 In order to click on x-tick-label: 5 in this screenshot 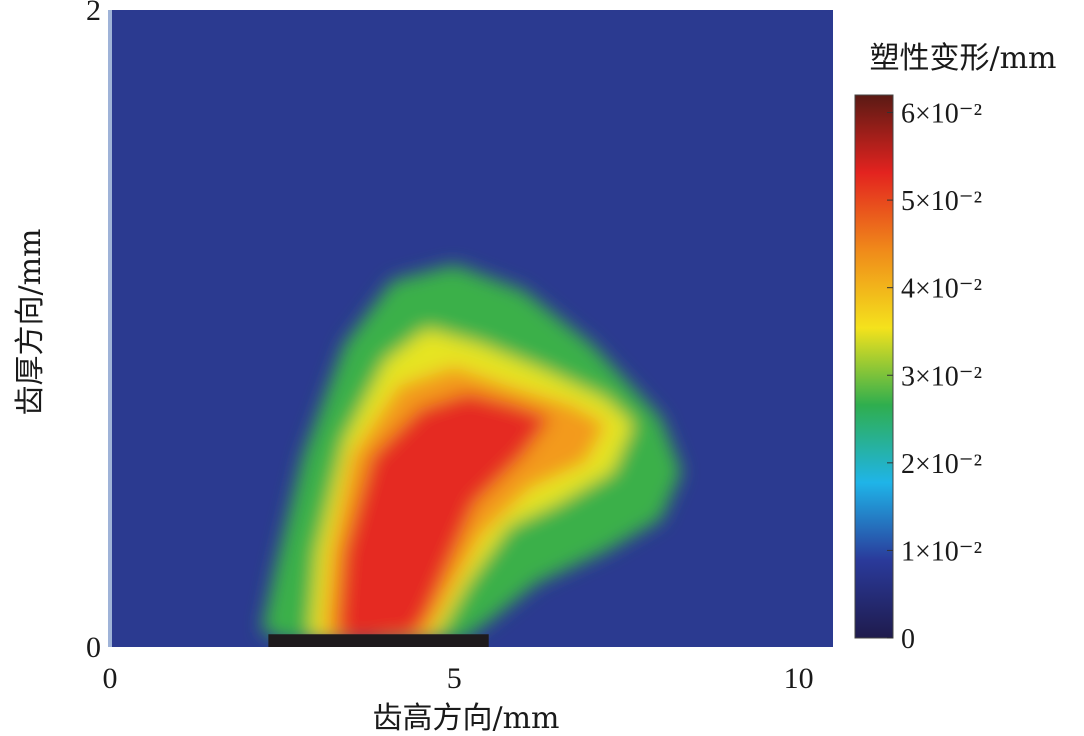, I will do `click(454, 678)`.